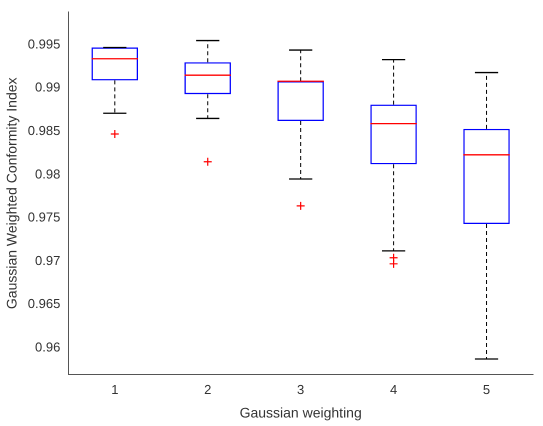 The image size is (543, 426). I want to click on x-tick-label: 3, so click(300, 389).